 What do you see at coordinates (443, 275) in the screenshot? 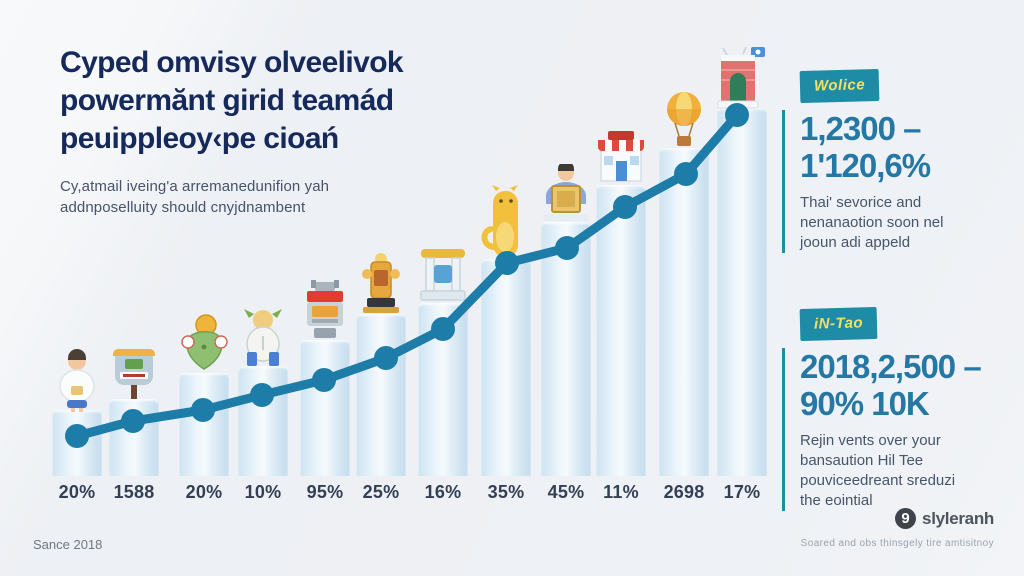
I see `shrine-gate-icon` at bounding box center [443, 275].